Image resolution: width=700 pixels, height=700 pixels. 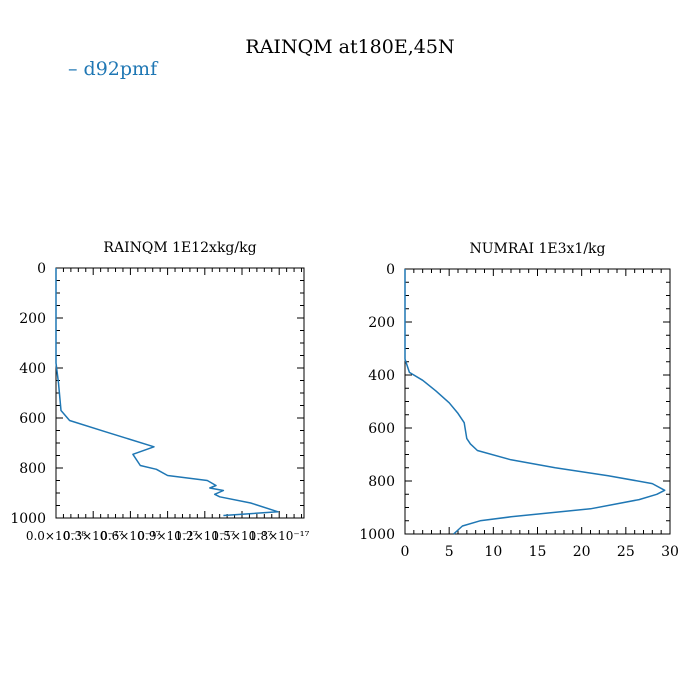 I want to click on chart-1-ytick-label: 0, so click(x=41, y=269).